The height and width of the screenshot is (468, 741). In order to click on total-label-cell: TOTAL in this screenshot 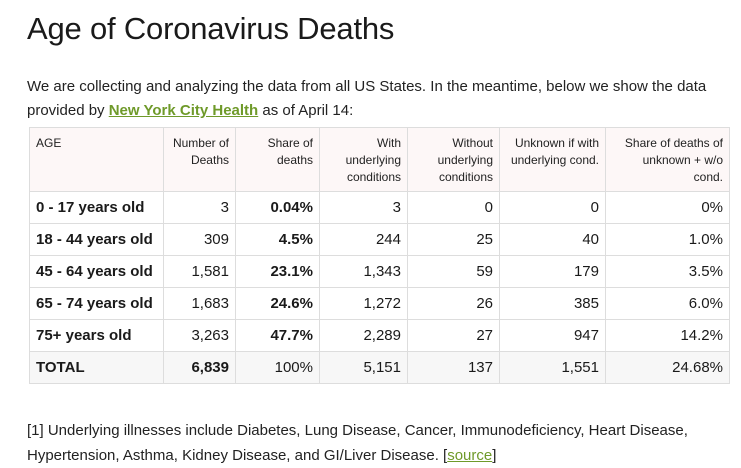, I will do `click(96, 367)`.